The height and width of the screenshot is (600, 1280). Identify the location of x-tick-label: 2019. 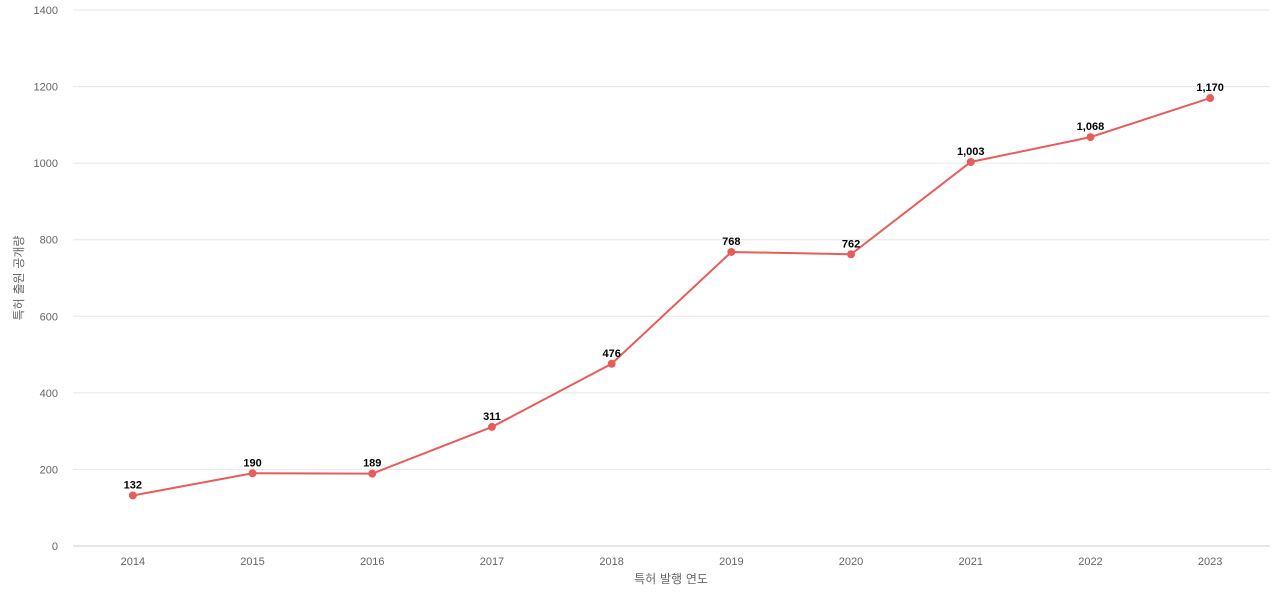
(731, 562).